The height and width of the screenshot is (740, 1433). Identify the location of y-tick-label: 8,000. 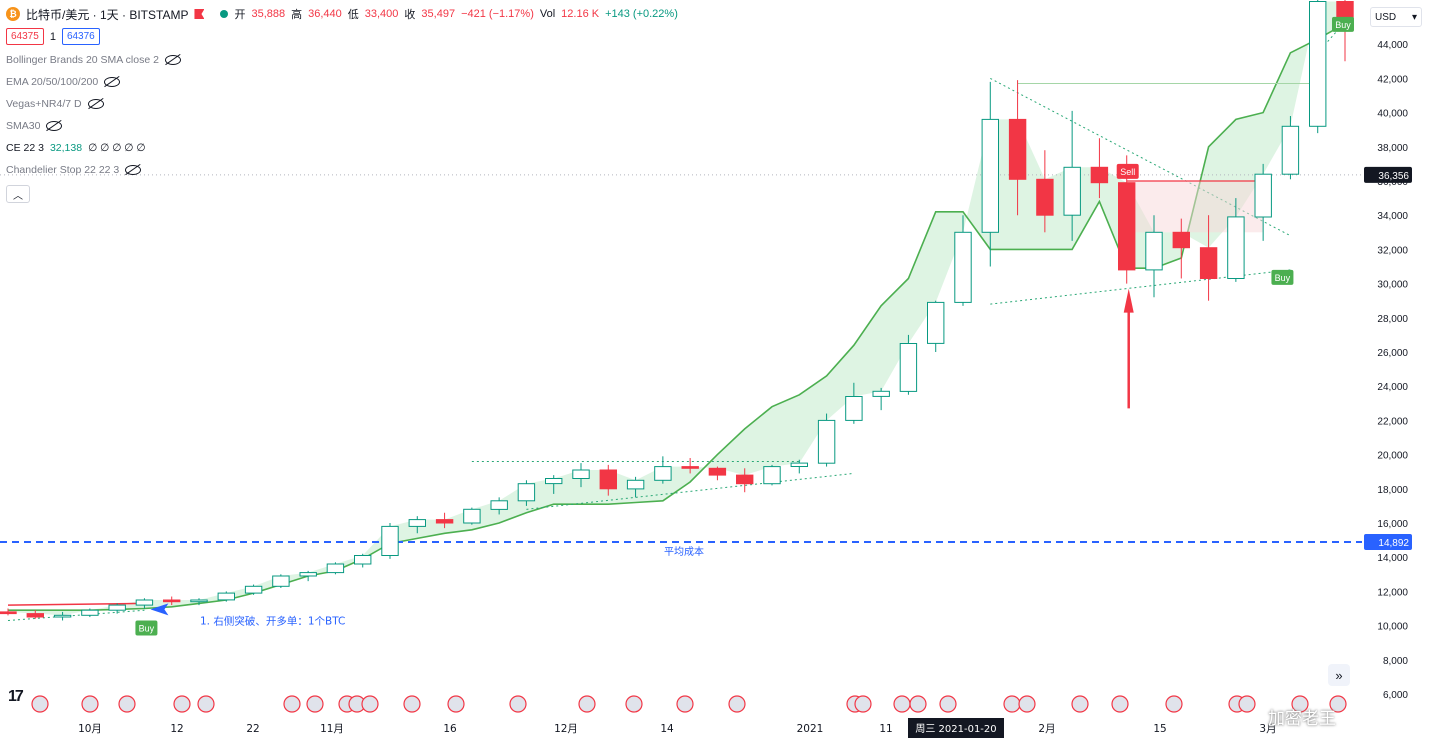
(1395, 661).